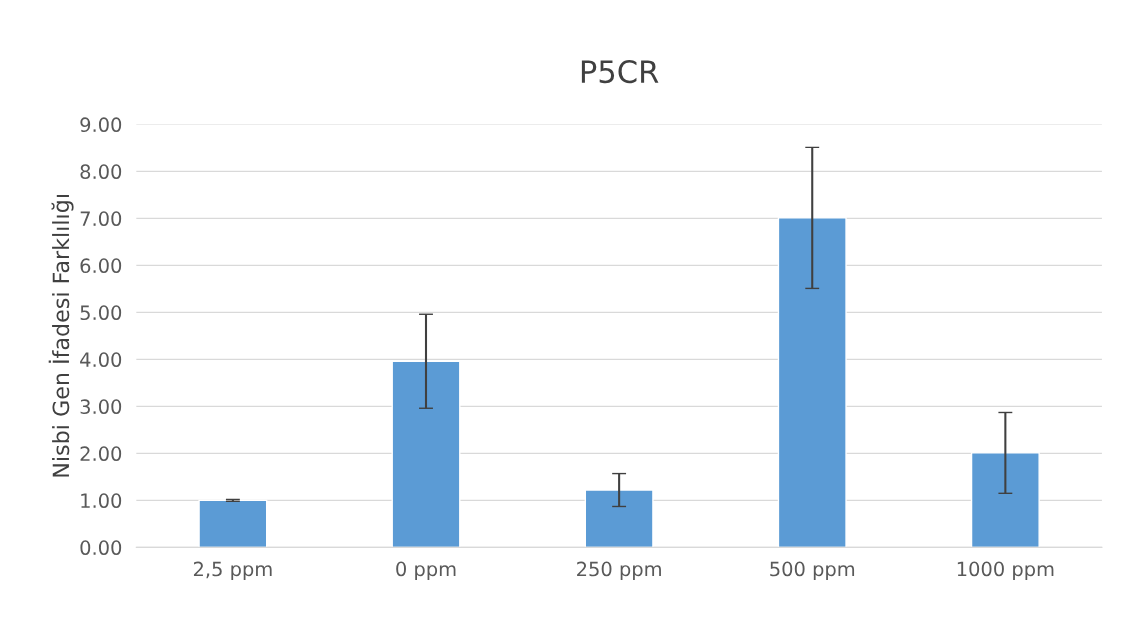 This screenshot has height=622, width=1136. I want to click on y-tick-label: 5.00, so click(101, 313).